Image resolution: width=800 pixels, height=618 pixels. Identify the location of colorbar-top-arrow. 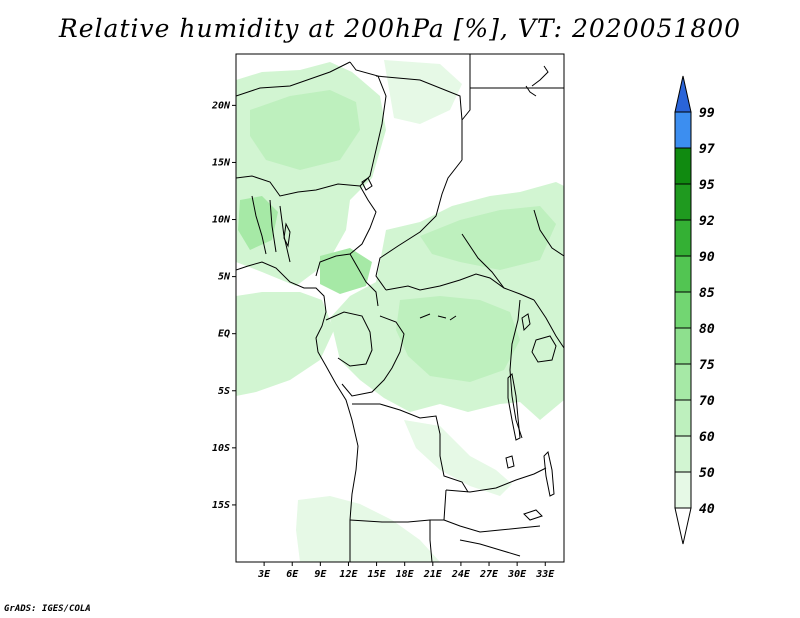
(683, 94).